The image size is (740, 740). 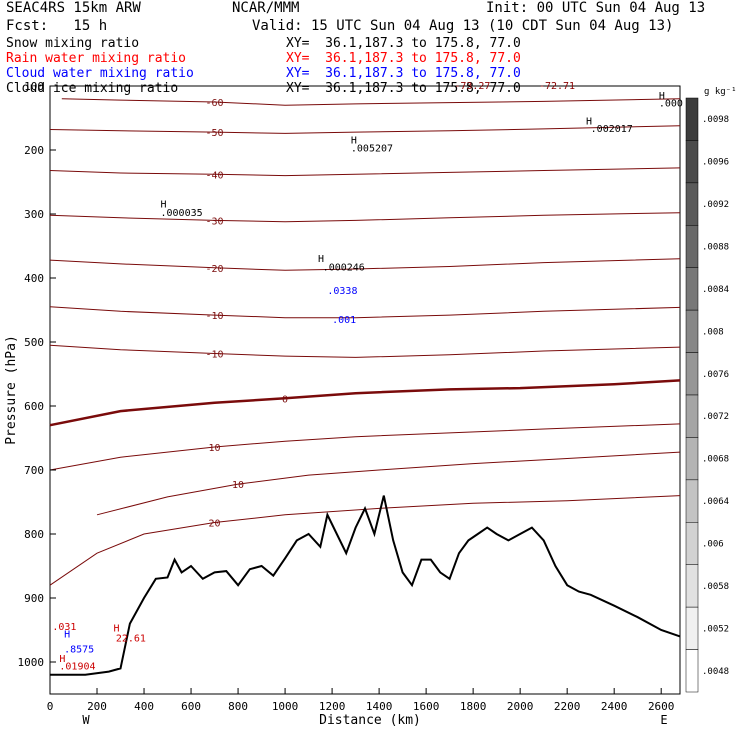 What do you see at coordinates (100, 73) in the screenshot?
I see `legend-label: Cloud water mixing ratio` at bounding box center [100, 73].